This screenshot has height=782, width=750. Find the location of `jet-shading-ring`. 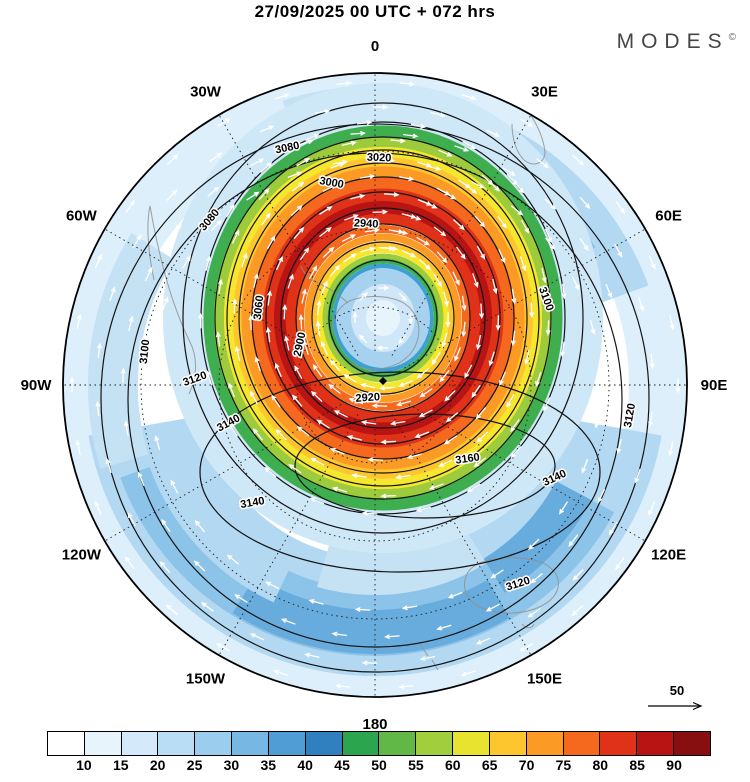

jet-shading-ring is located at coordinates (383, 318).